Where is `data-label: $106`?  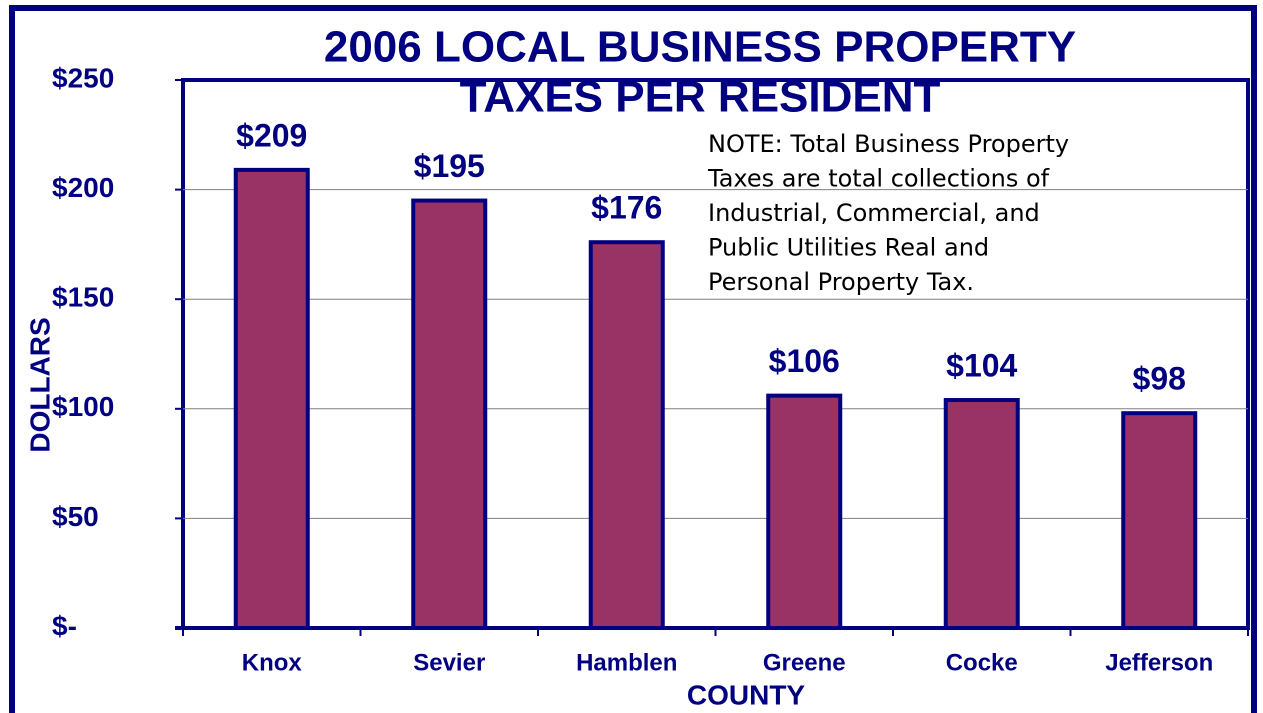 data-label: $106 is located at coordinates (804, 361).